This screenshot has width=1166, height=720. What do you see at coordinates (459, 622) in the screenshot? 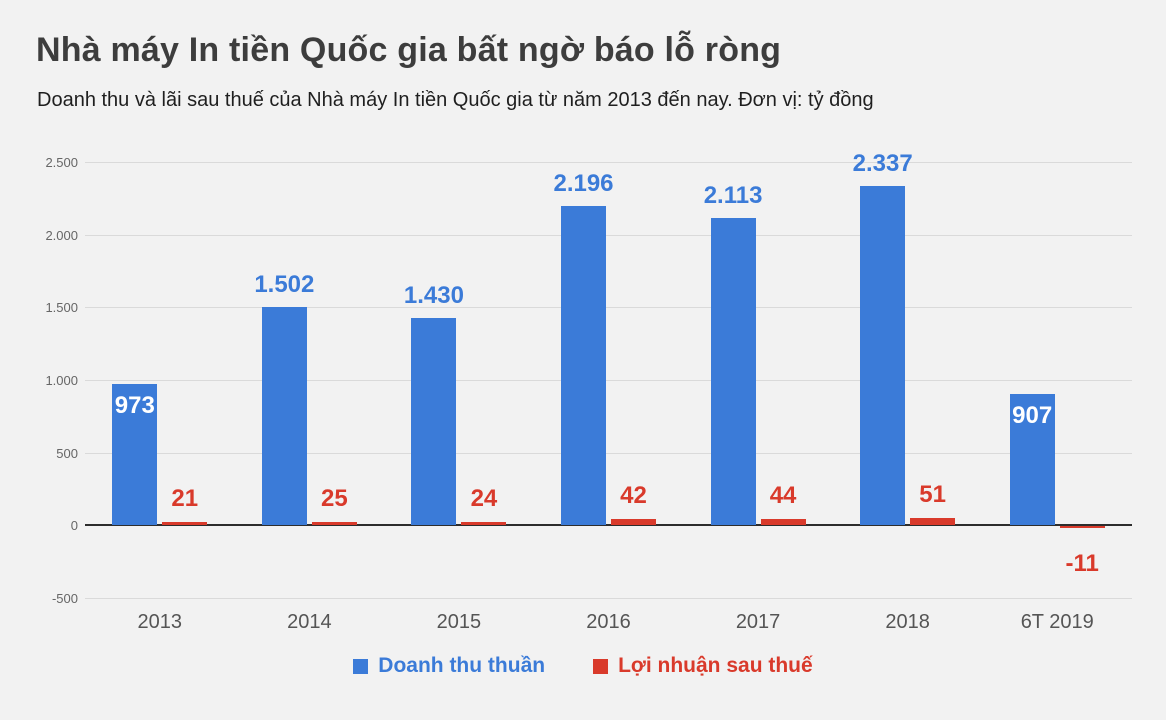
I see `x-axis-category-label: 2015` at bounding box center [459, 622].